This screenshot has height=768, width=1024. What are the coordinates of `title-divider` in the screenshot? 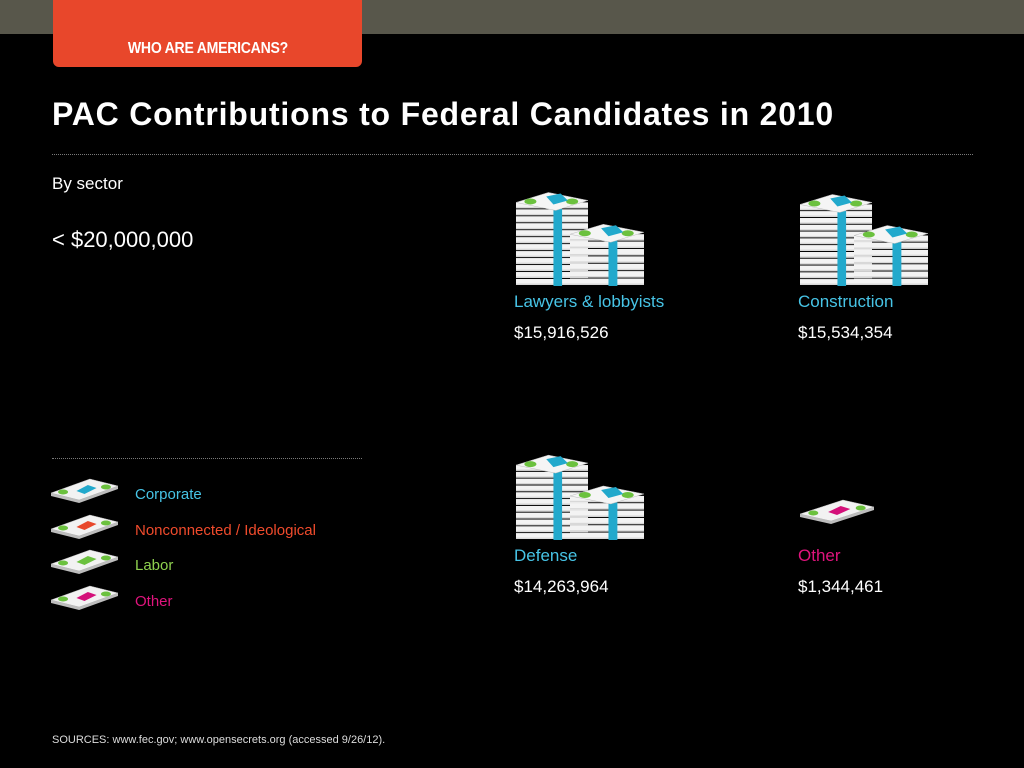 It's located at (512, 154).